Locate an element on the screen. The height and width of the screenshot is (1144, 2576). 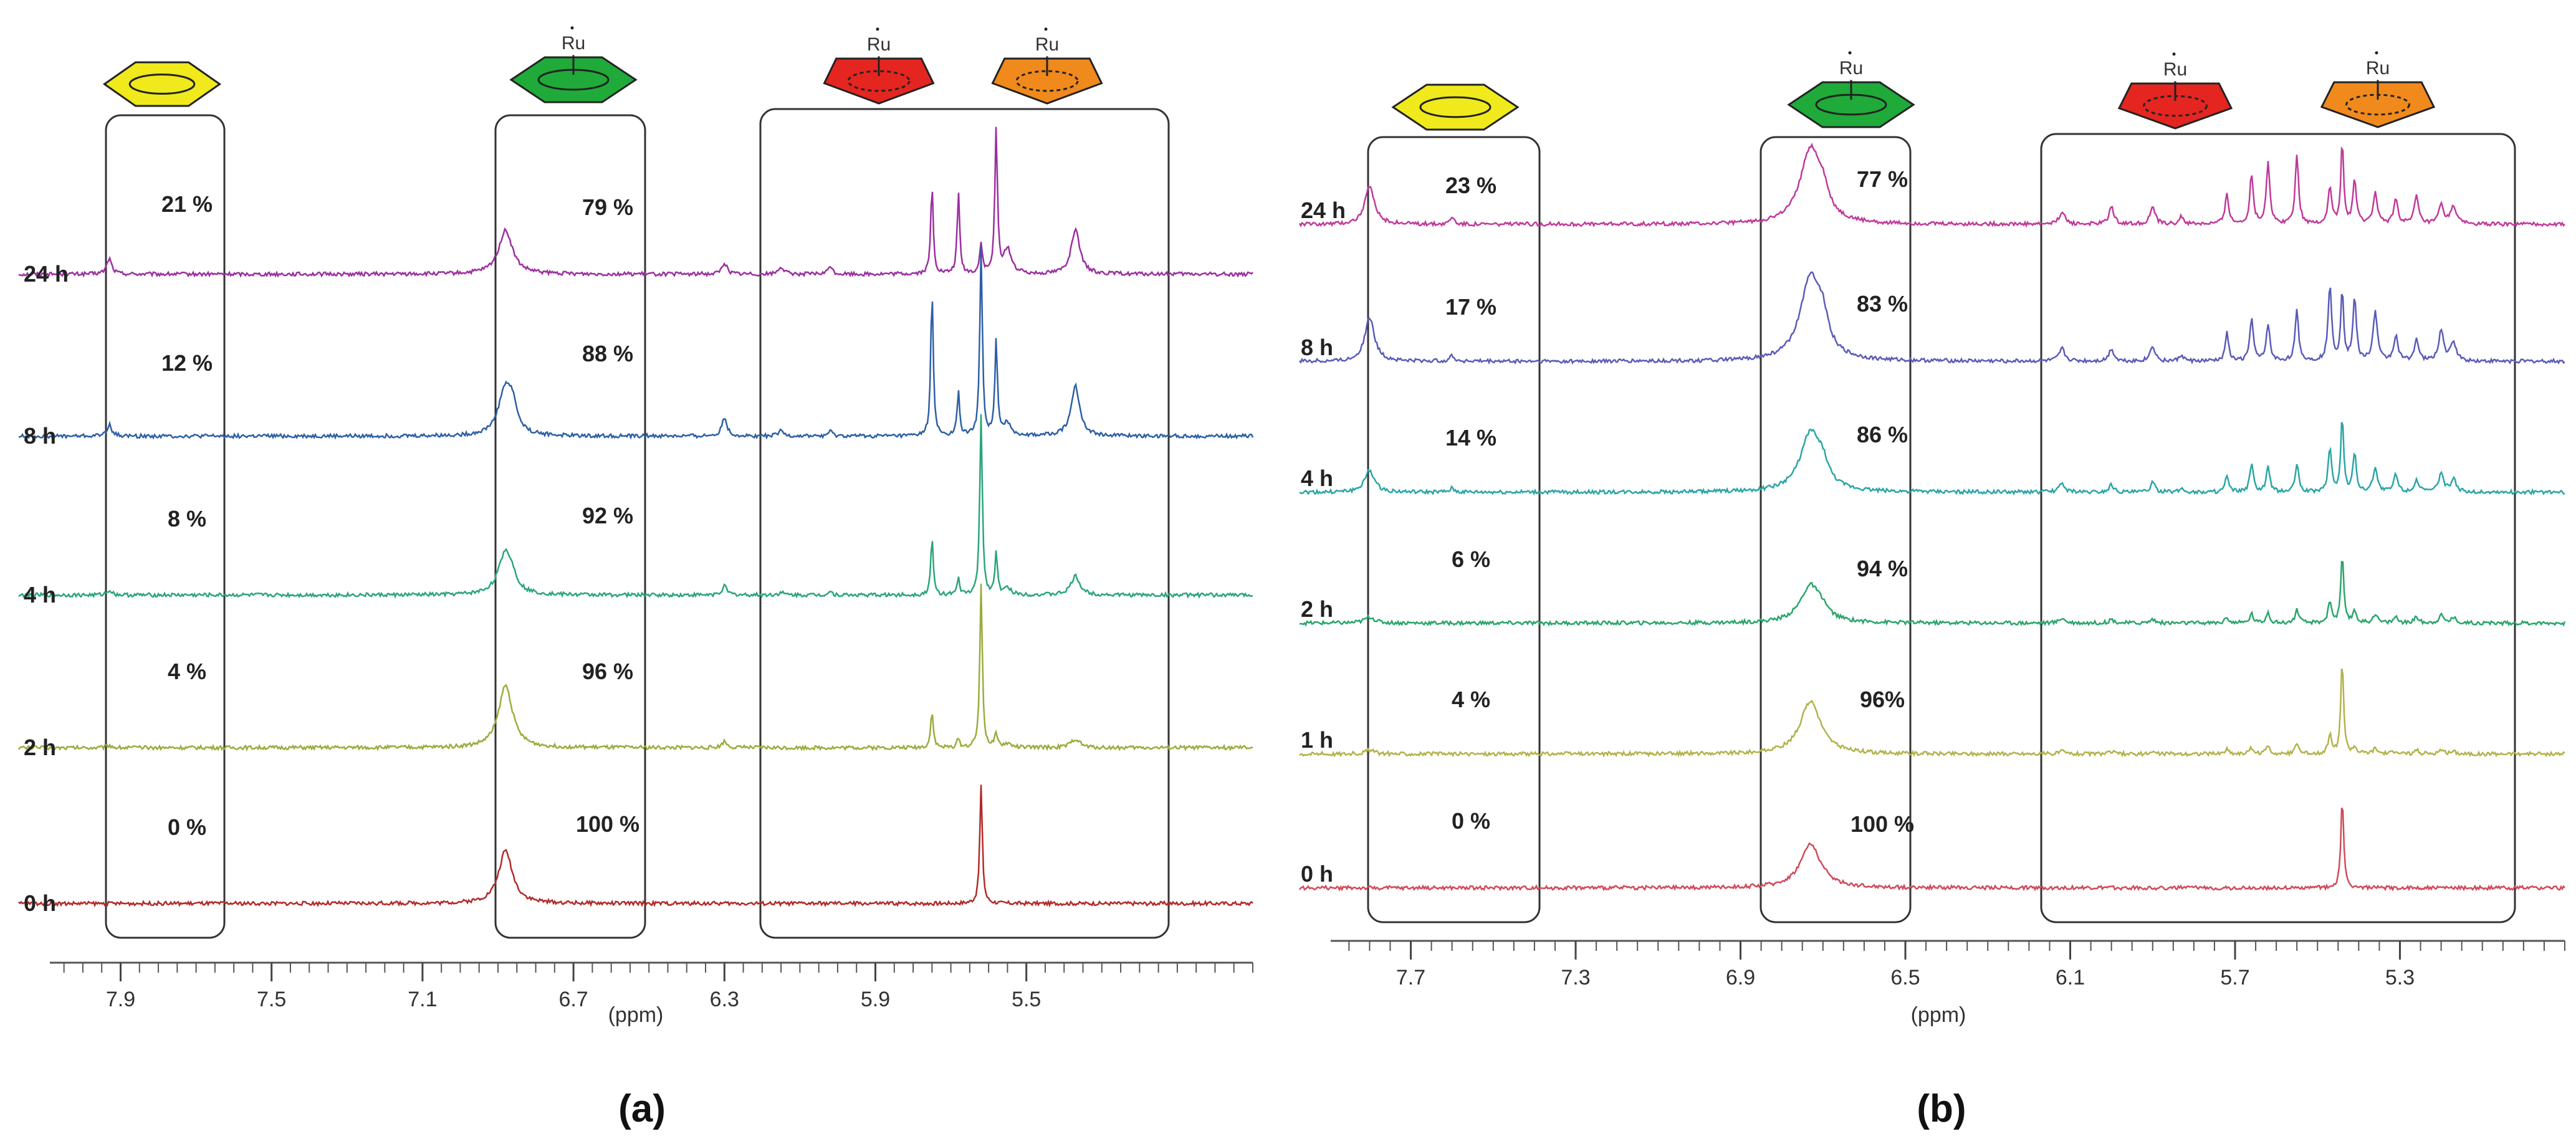
ru-cp-orange-pentagon-icon: Ru is located at coordinates (2378, 89).